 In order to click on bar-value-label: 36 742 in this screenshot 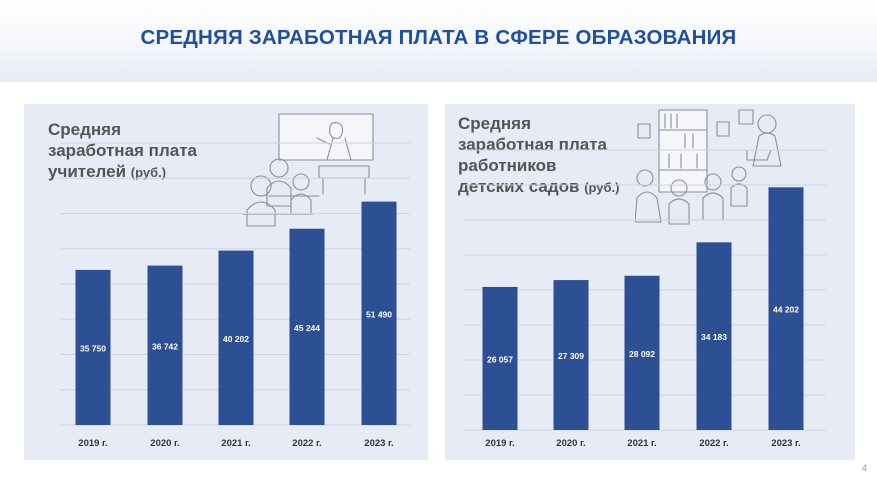, I will do `click(165, 346)`.